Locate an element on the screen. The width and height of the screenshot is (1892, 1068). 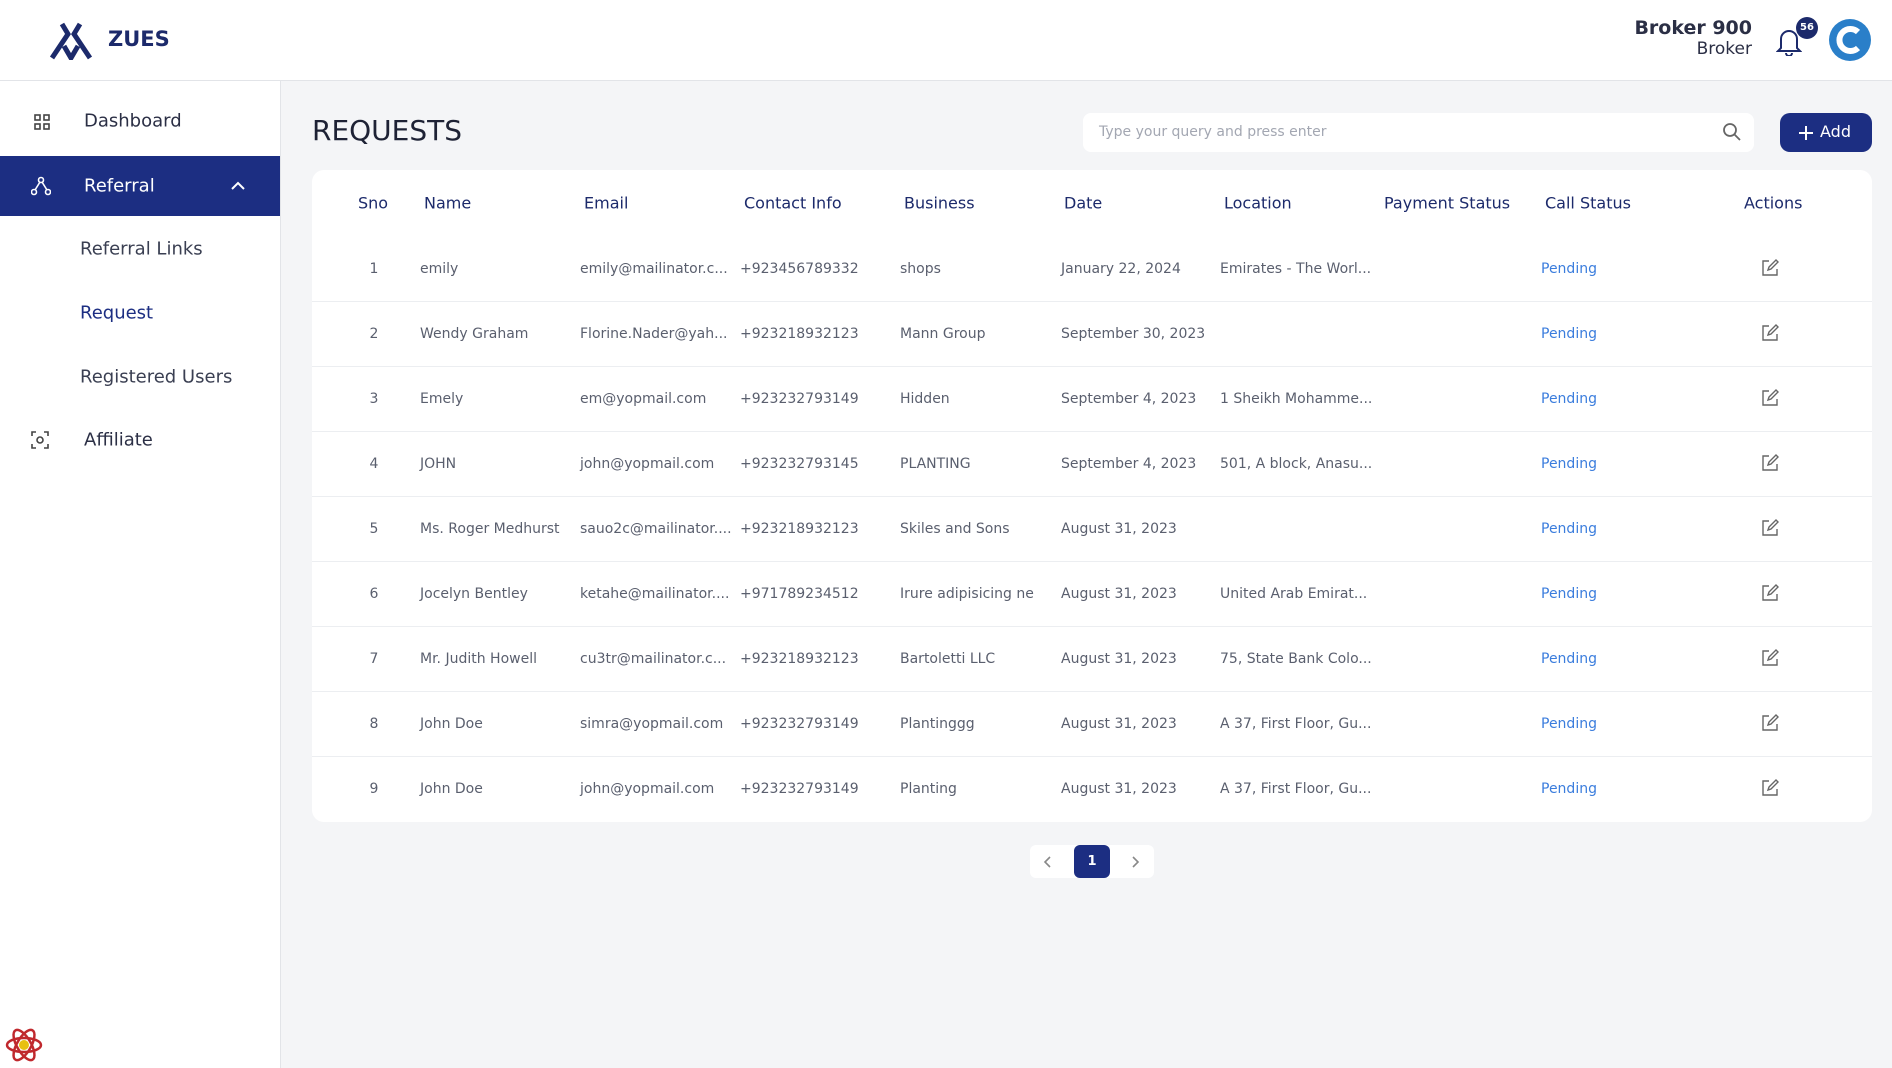
nav-active is located at coordinates (140, 186).